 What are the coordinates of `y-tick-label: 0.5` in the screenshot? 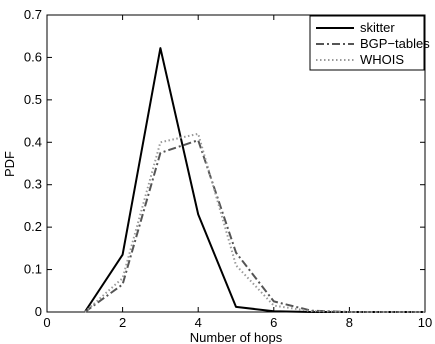 It's located at (33, 99).